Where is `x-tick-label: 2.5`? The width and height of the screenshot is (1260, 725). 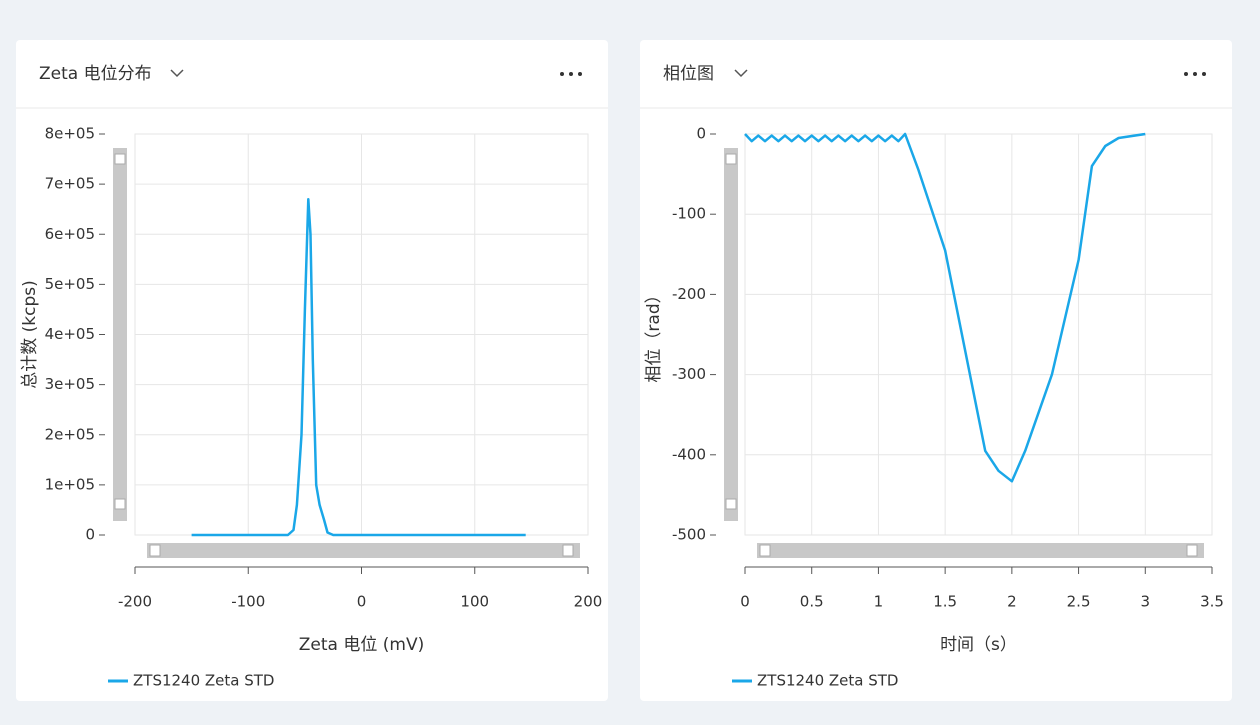 x-tick-label: 2.5 is located at coordinates (1079, 602).